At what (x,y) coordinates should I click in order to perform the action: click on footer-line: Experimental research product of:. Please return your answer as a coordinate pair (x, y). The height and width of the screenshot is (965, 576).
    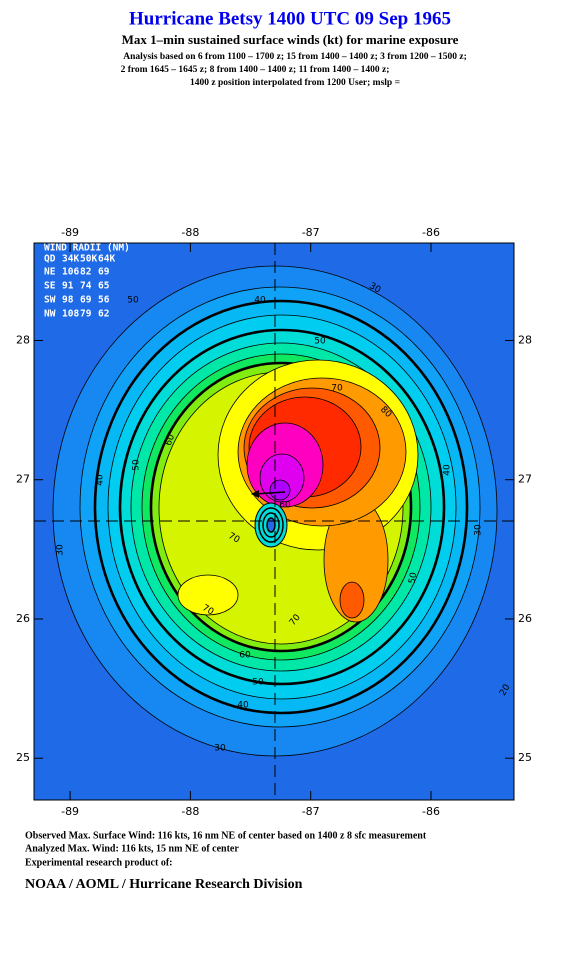
    Looking at the image, I should click on (98, 862).